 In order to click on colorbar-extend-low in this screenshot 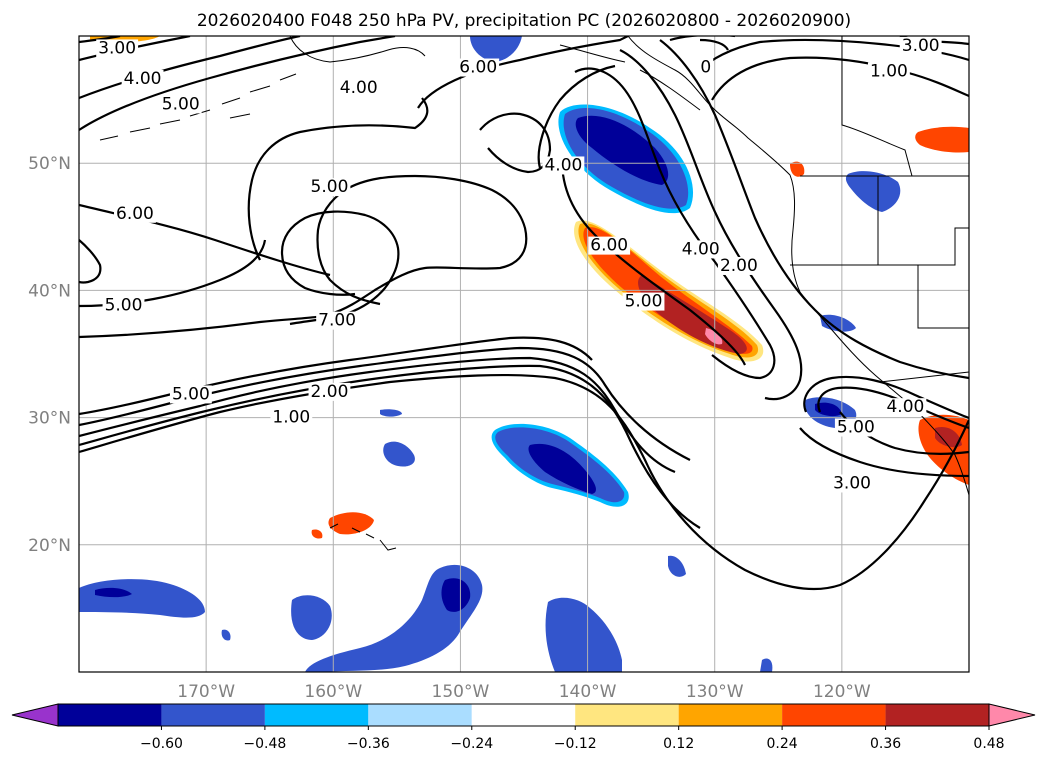, I will do `click(35, 715)`.